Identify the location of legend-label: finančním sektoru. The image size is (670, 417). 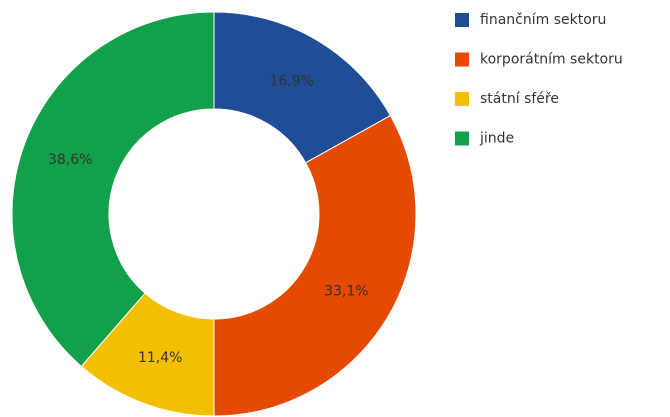
(543, 20).